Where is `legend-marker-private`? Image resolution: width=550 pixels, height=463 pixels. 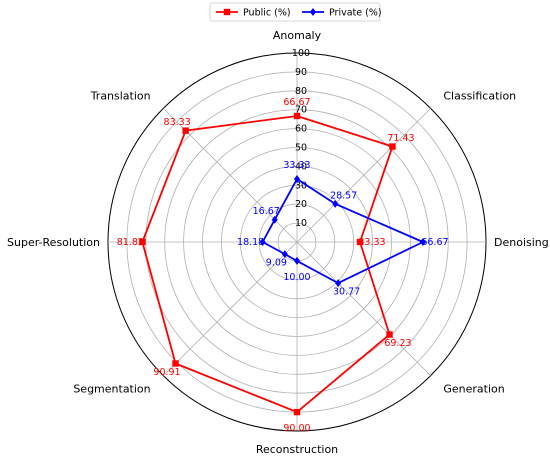 legend-marker-private is located at coordinates (313, 12).